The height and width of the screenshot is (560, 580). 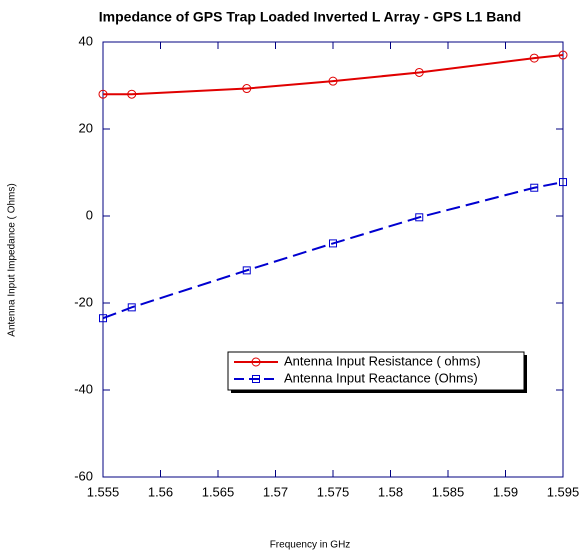 What do you see at coordinates (86, 127) in the screenshot?
I see `y-tick-label: 20` at bounding box center [86, 127].